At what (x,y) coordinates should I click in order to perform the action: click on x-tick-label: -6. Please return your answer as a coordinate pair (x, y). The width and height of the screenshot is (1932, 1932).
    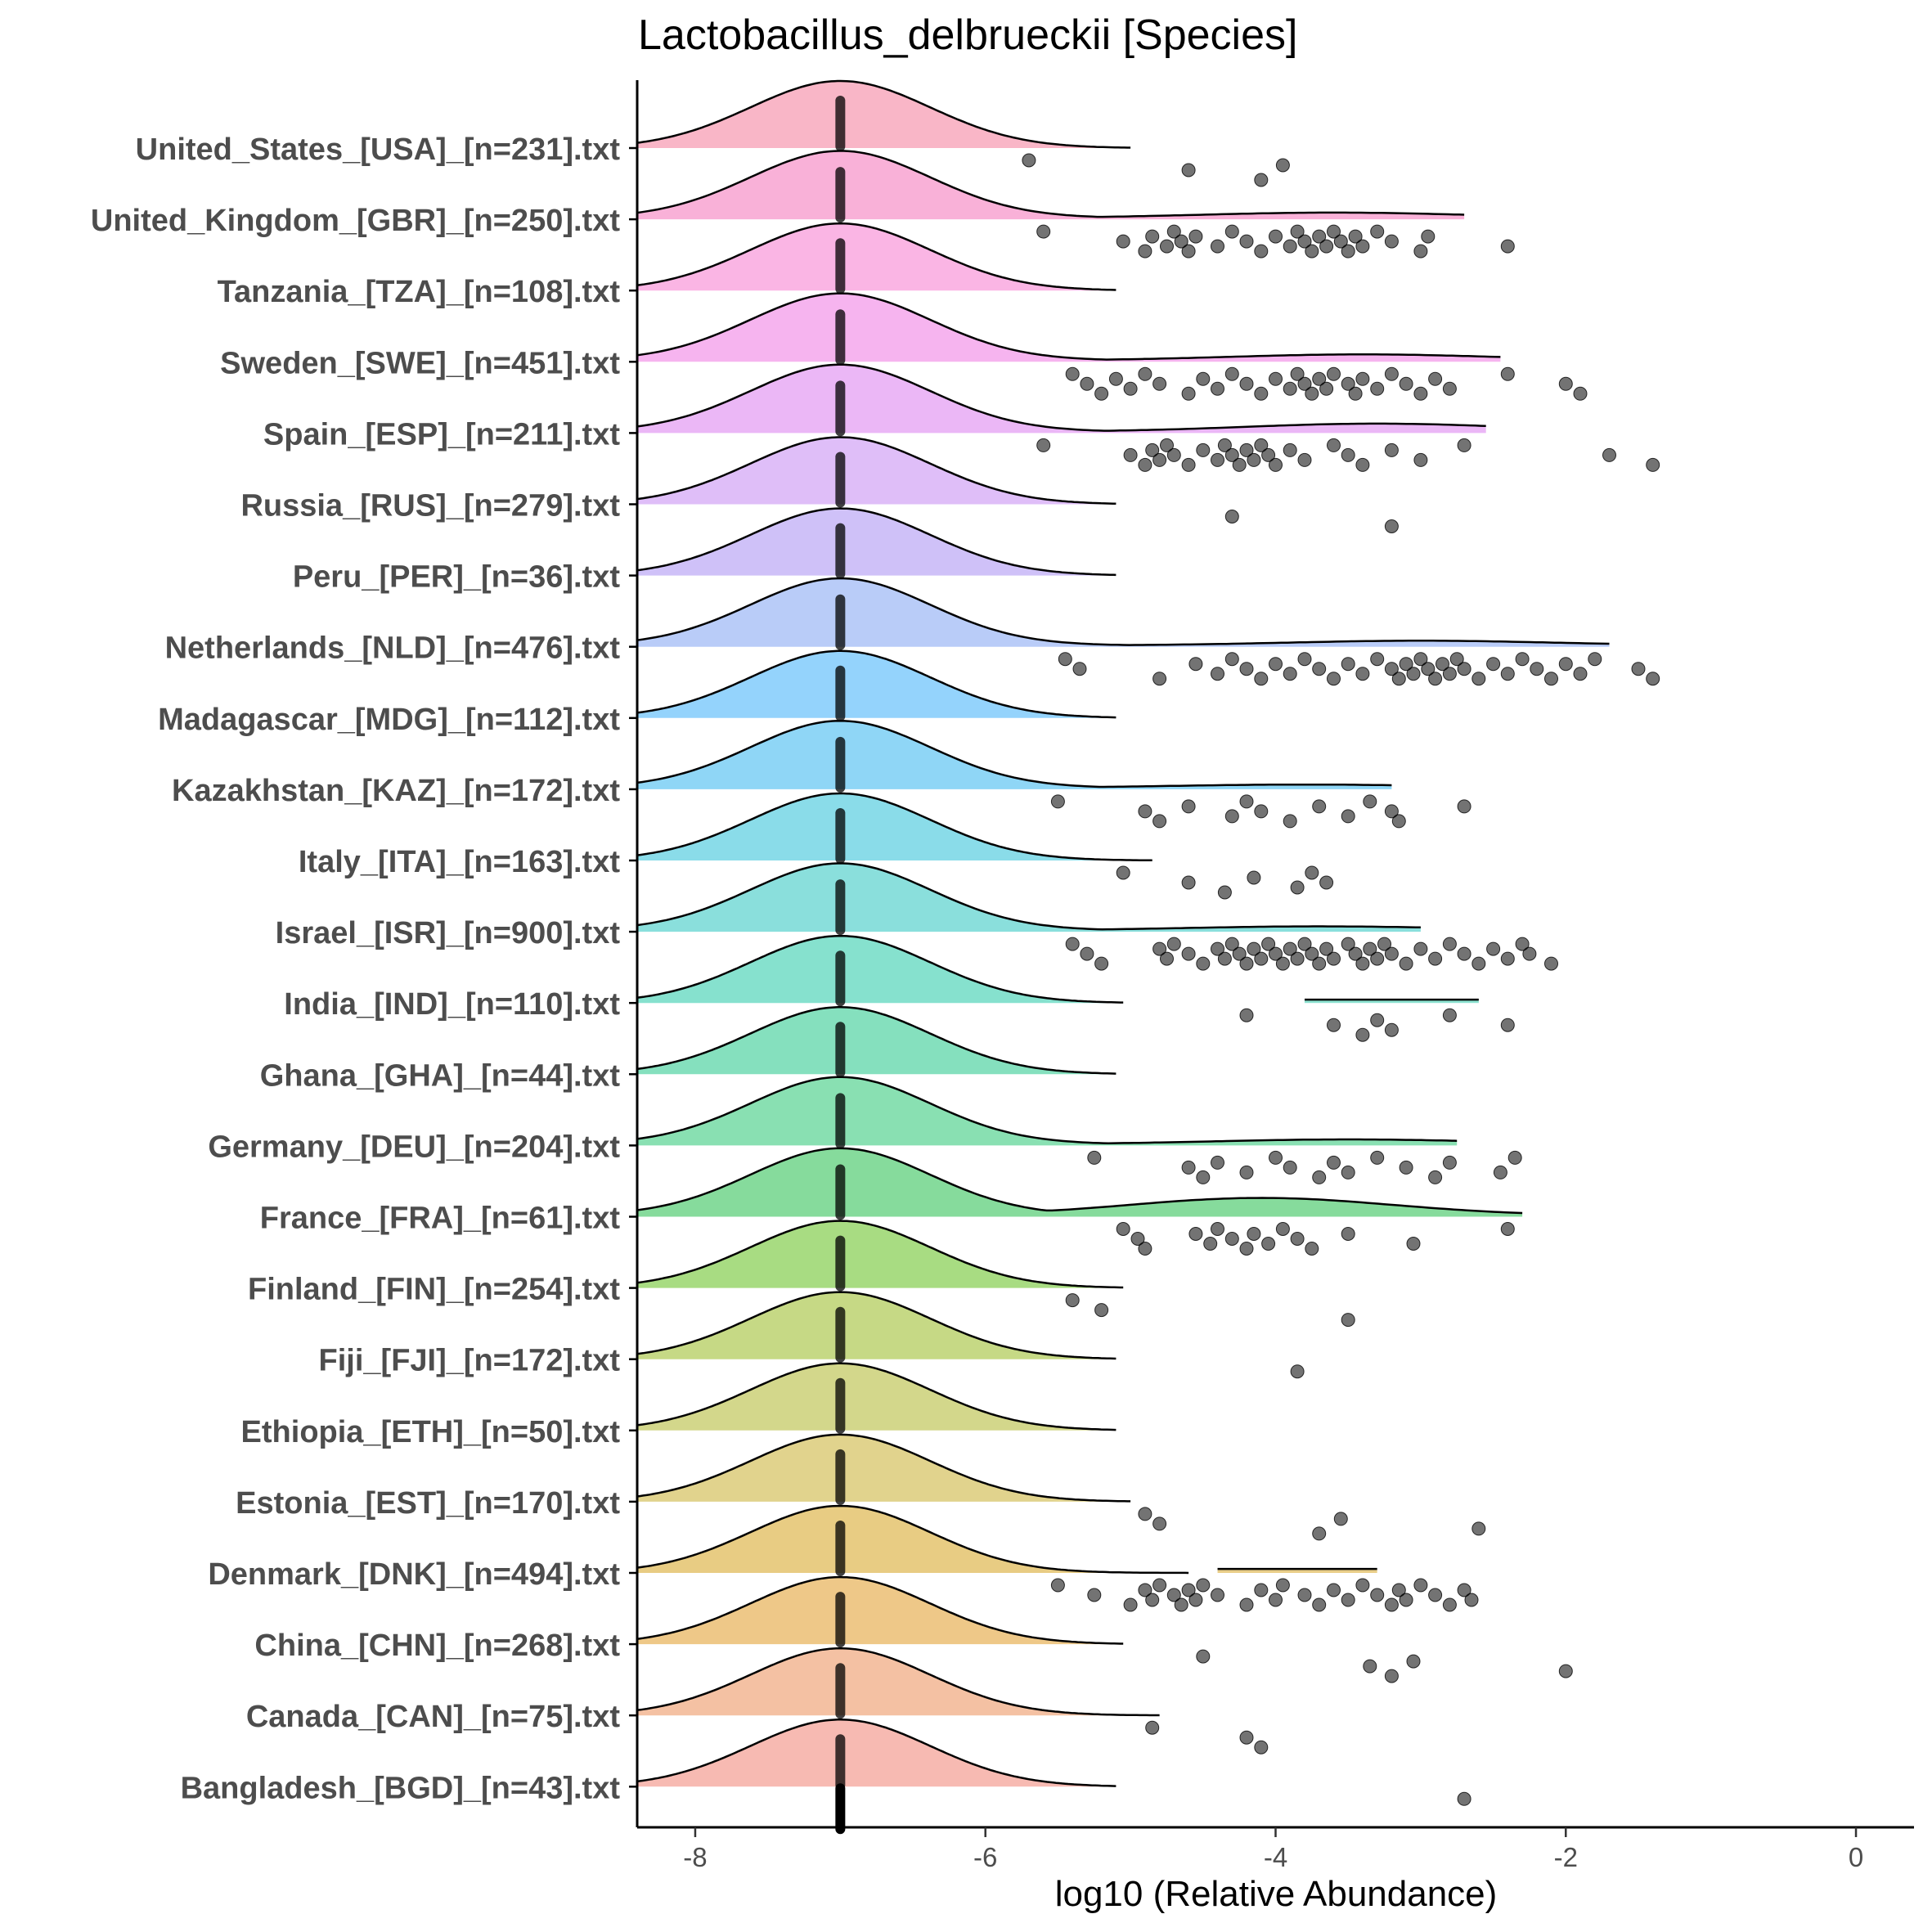
    Looking at the image, I should click on (985, 1857).